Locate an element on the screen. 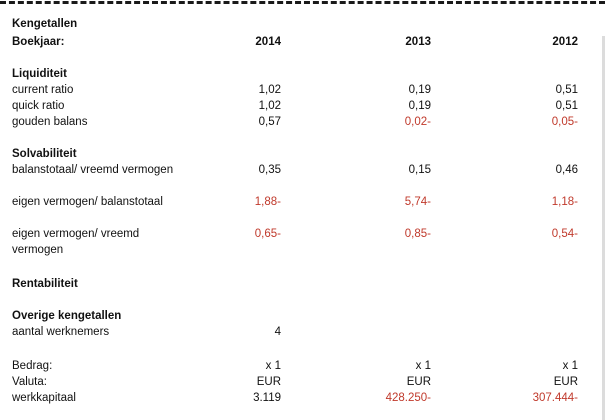 This screenshot has width=605, height=420. report-title: Kengetallen is located at coordinates (45, 24).